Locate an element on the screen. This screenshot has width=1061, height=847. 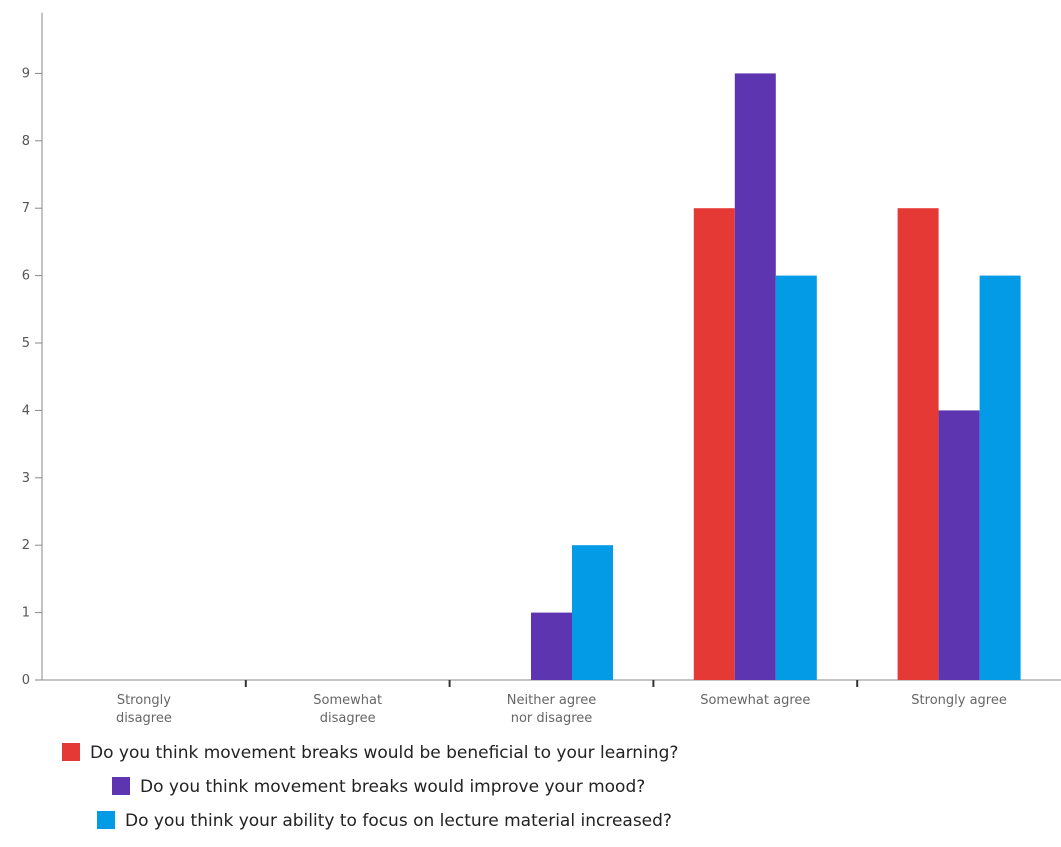
x-category-label: Neither agree is located at coordinates (551, 700).